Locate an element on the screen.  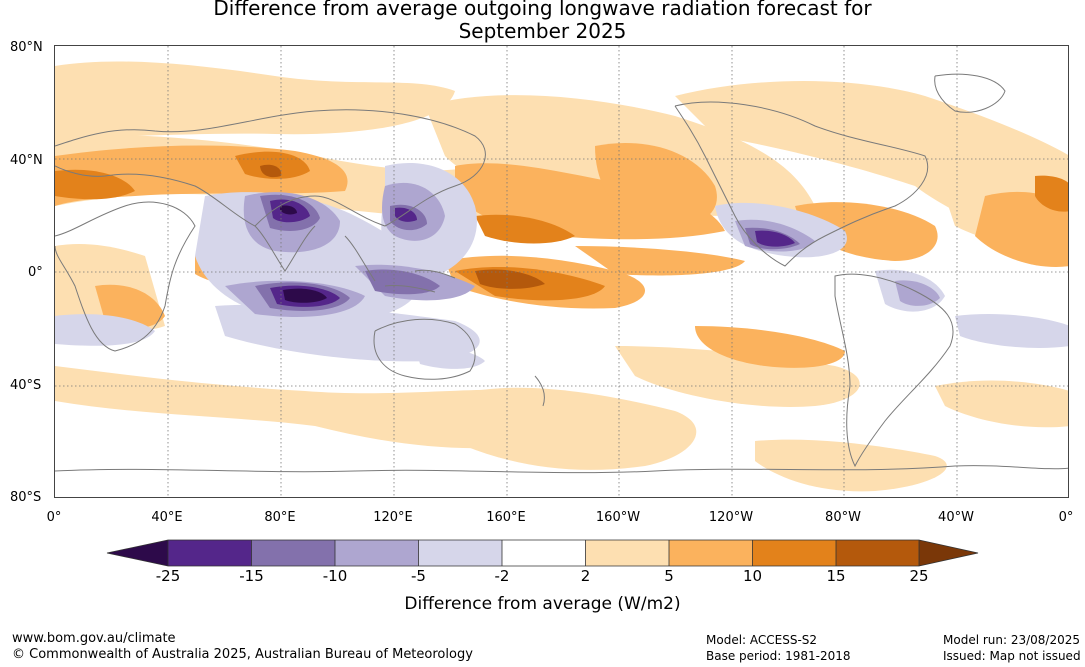
lon-label-120e: 120°E is located at coordinates (393, 517).